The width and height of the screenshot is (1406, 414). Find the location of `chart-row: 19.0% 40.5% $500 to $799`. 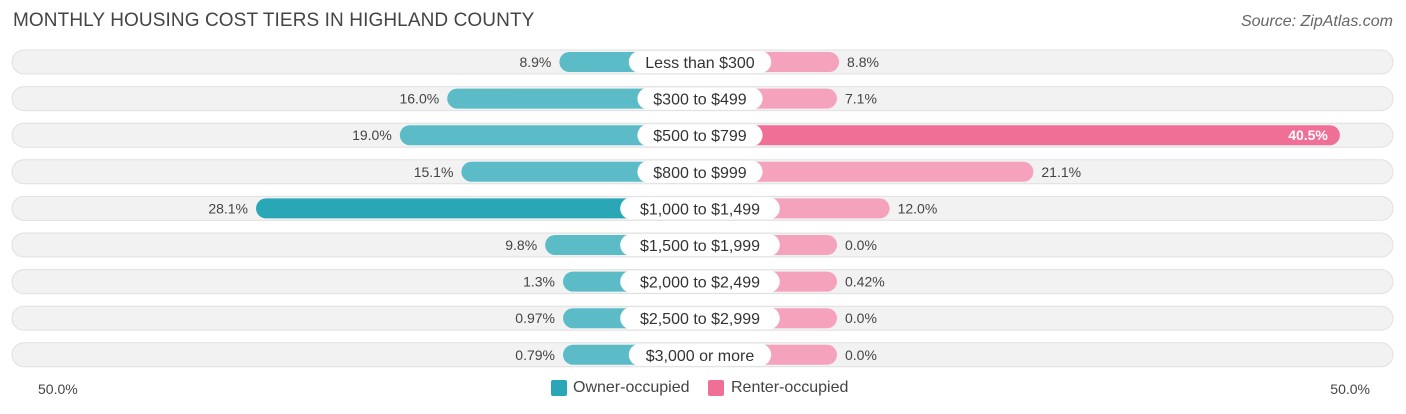

chart-row: 19.0% 40.5% $500 to $799 is located at coordinates (702, 135).